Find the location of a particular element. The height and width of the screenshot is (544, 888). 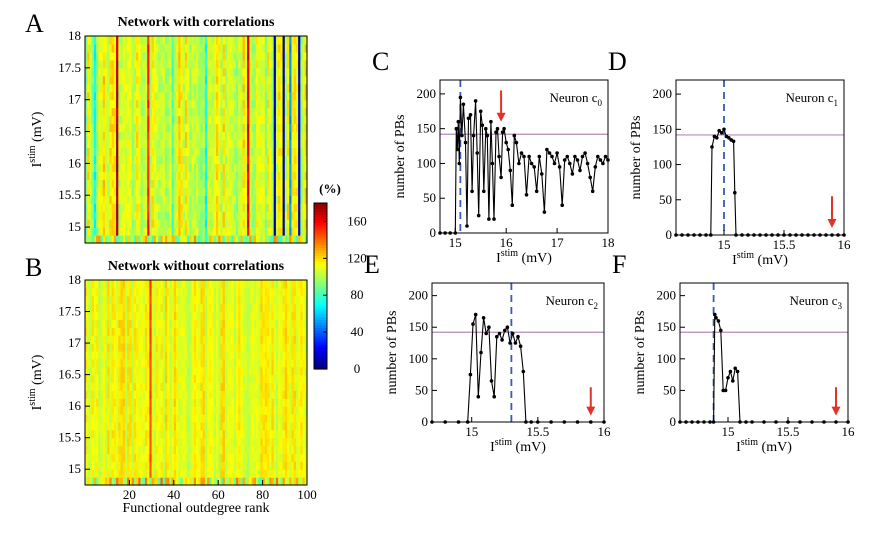

y-tick-label-B: 17.5 is located at coordinates (69, 311).